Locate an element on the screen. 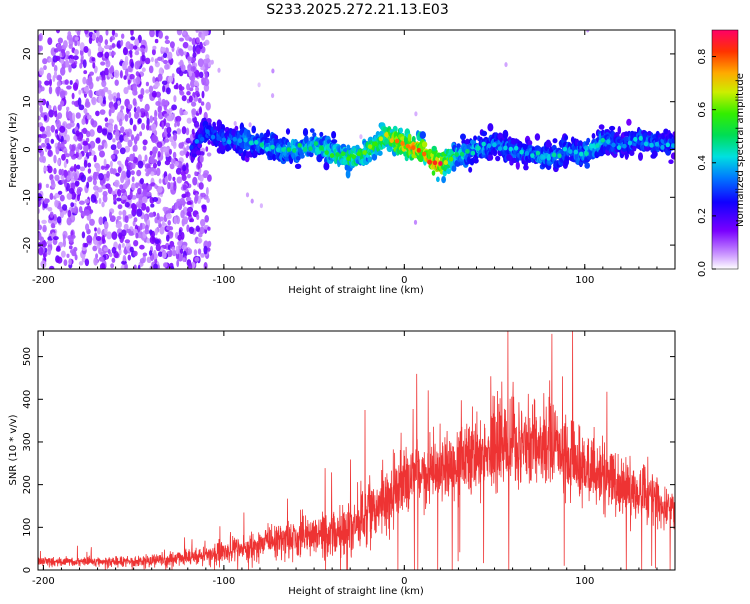 The height and width of the screenshot is (604, 750). colorbar-label: Normalized spectral amplitude is located at coordinates (740, 150).